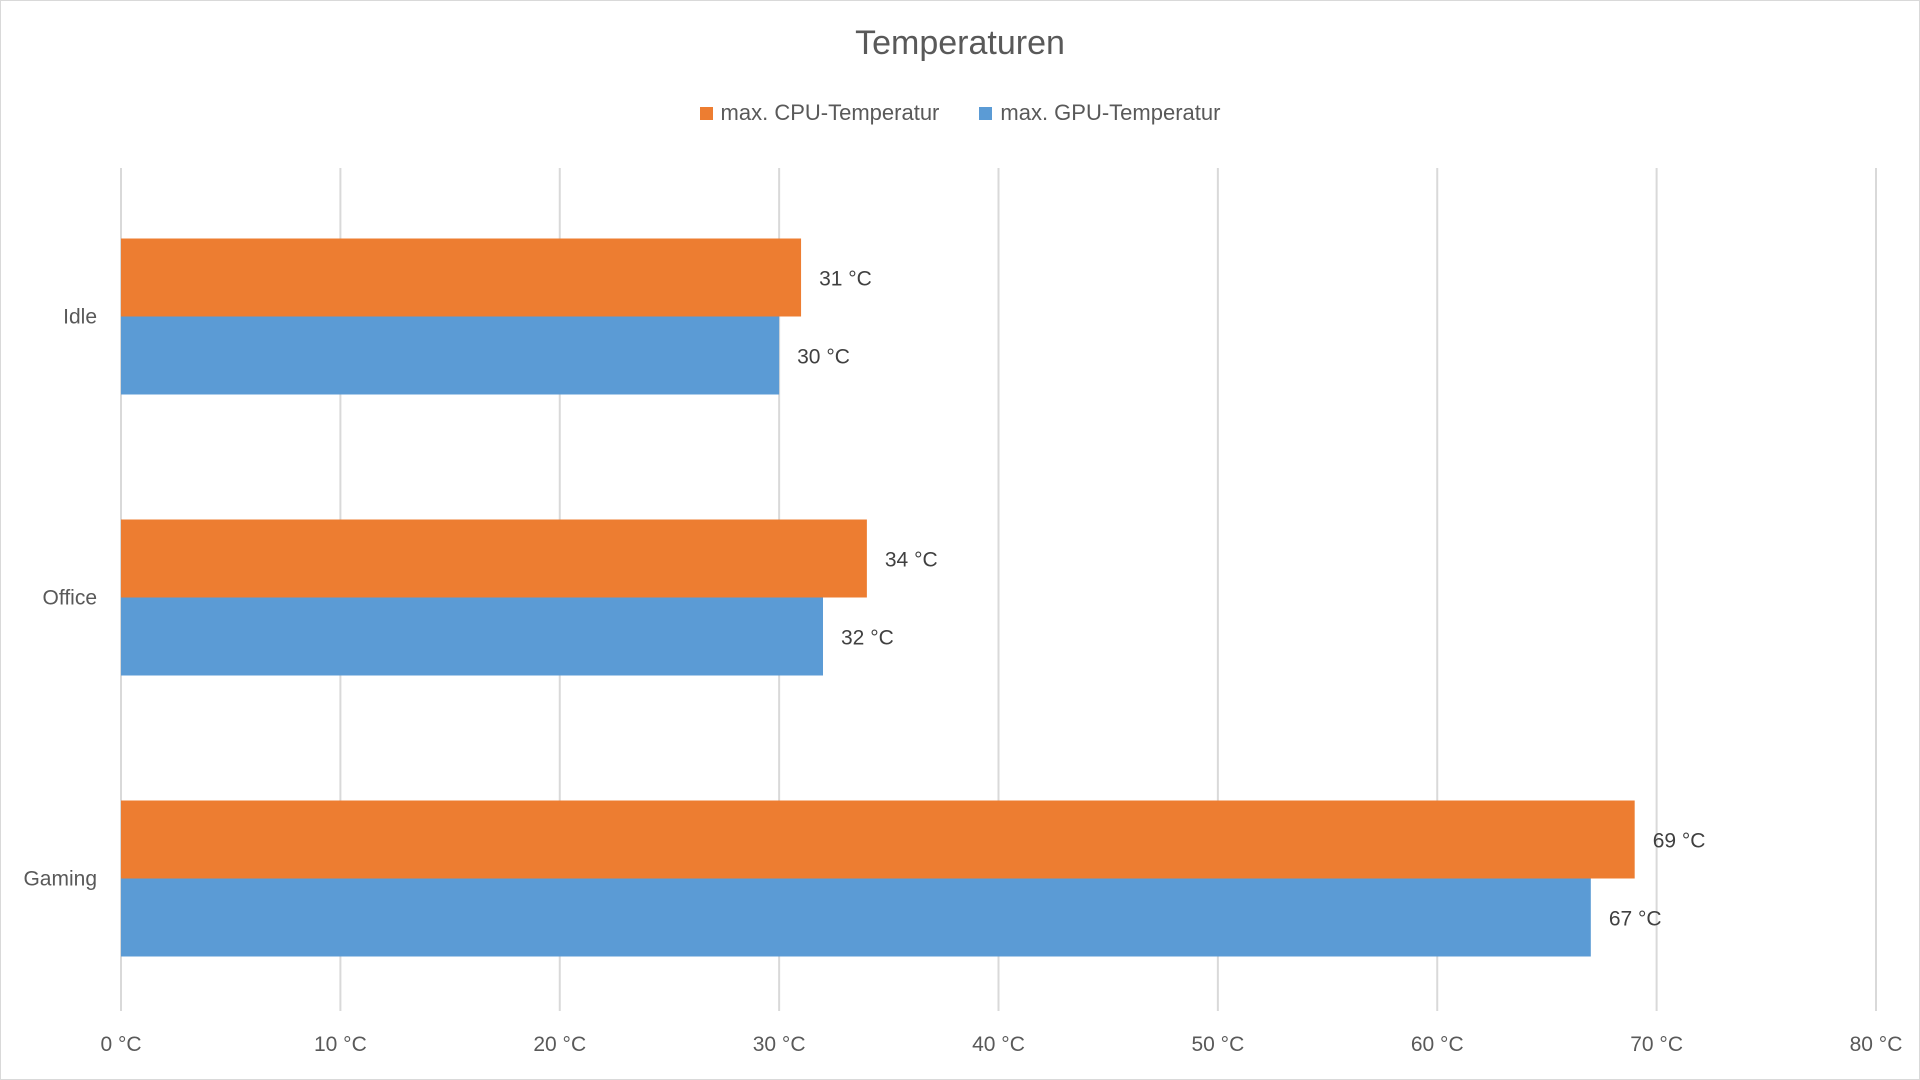  Describe the element at coordinates (70, 598) in the screenshot. I see `category-label: Office` at that location.